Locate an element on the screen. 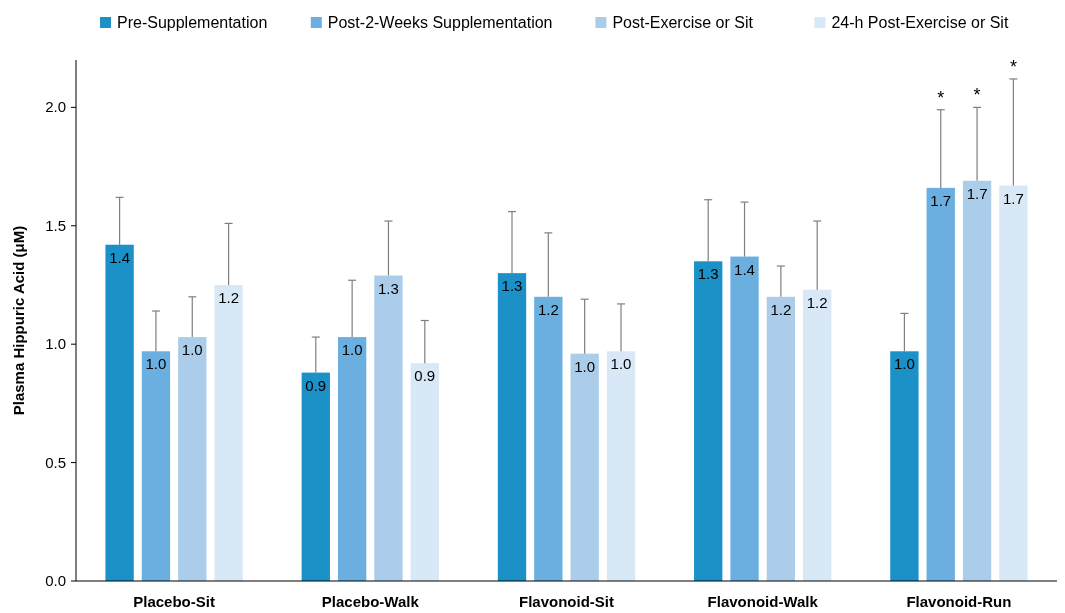 Image resolution: width=1065 pixels, height=613 pixels. x-tick-label: Flavonoid-Run is located at coordinates (959, 601).